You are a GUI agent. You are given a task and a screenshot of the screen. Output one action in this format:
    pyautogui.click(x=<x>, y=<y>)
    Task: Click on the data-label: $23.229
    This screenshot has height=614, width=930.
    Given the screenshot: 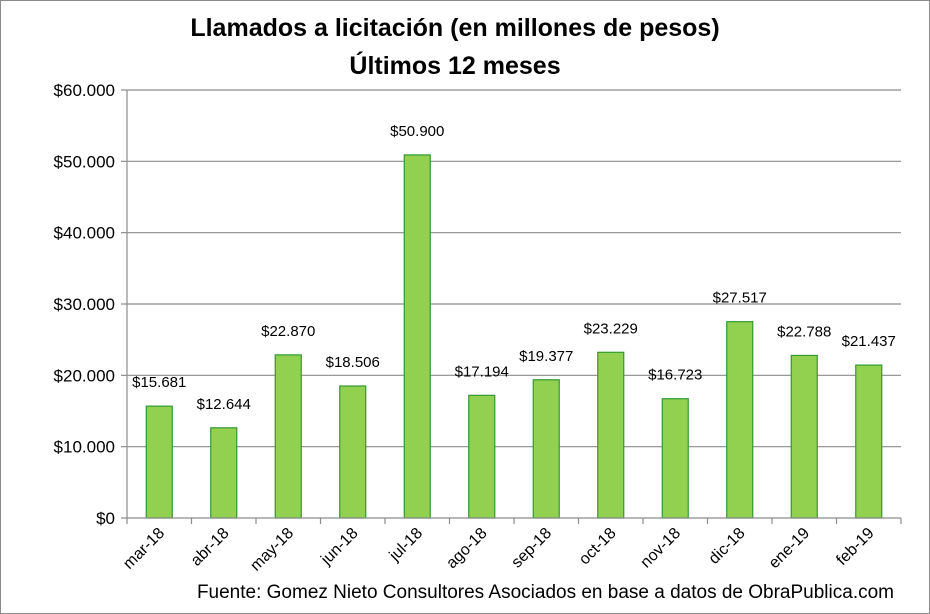 What is the action you would take?
    pyautogui.click(x=611, y=328)
    